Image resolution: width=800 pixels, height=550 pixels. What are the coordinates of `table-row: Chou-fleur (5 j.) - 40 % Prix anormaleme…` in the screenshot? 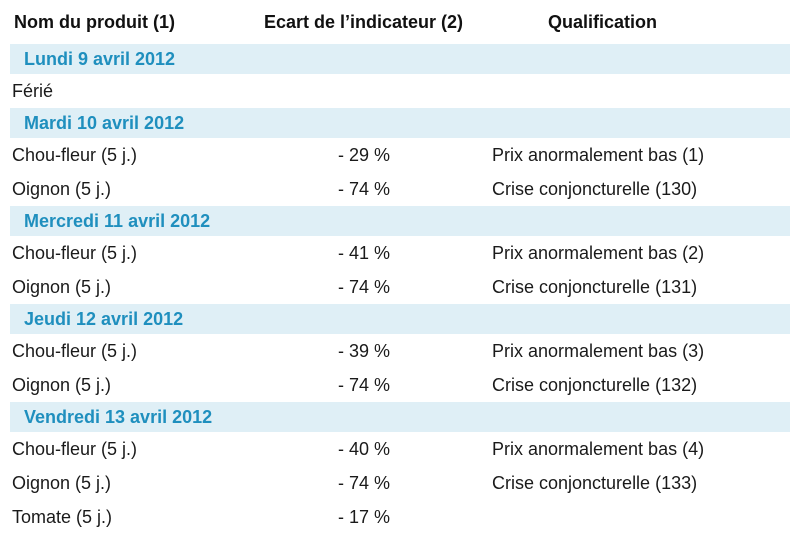 It's located at (400, 449).